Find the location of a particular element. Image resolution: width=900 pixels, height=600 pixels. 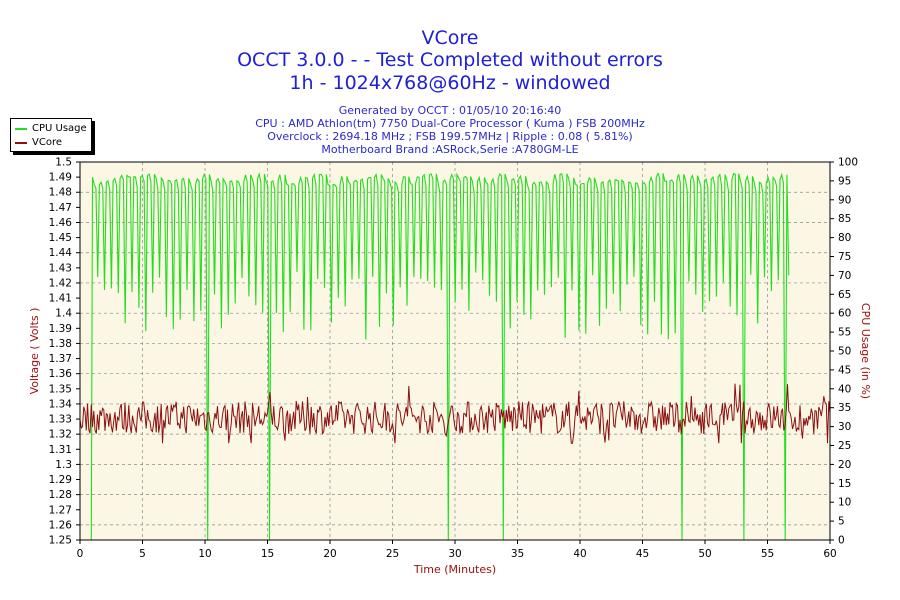

x-tick-label: 20 is located at coordinates (329, 554).